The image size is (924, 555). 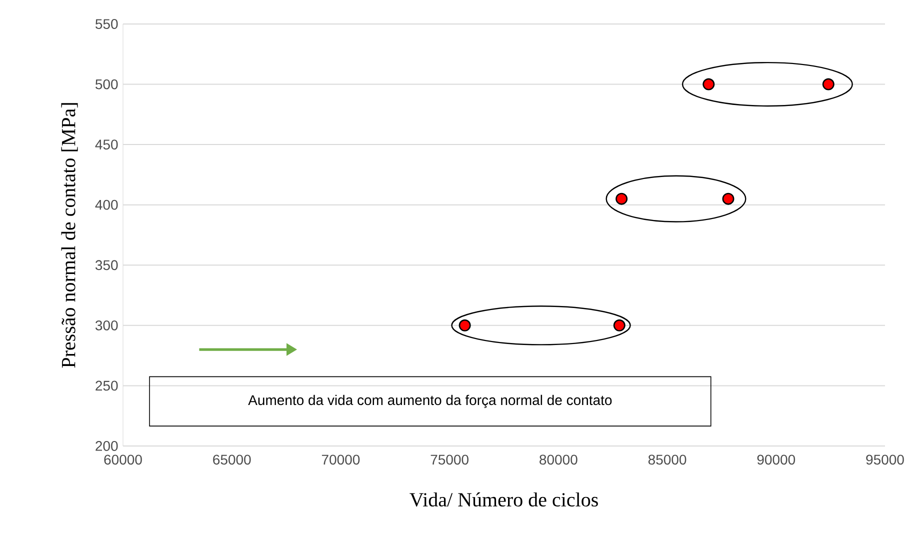 What do you see at coordinates (559, 459) in the screenshot?
I see `x-tick-label: 80000` at bounding box center [559, 459].